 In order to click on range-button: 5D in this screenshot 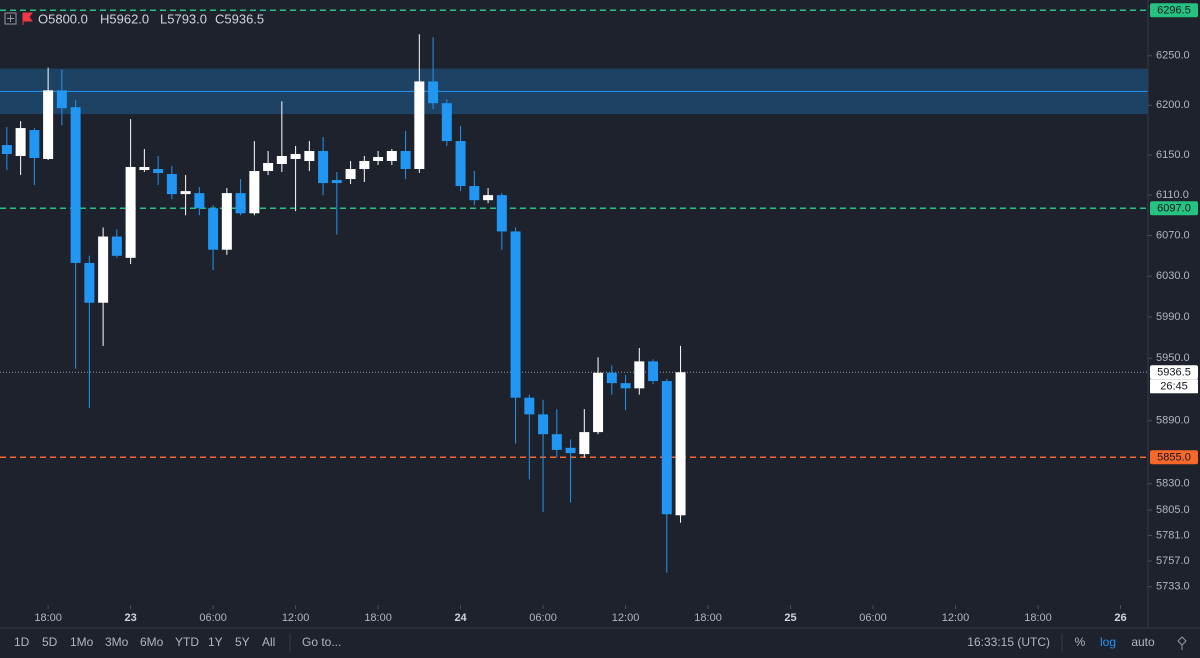, I will do `click(50, 642)`.